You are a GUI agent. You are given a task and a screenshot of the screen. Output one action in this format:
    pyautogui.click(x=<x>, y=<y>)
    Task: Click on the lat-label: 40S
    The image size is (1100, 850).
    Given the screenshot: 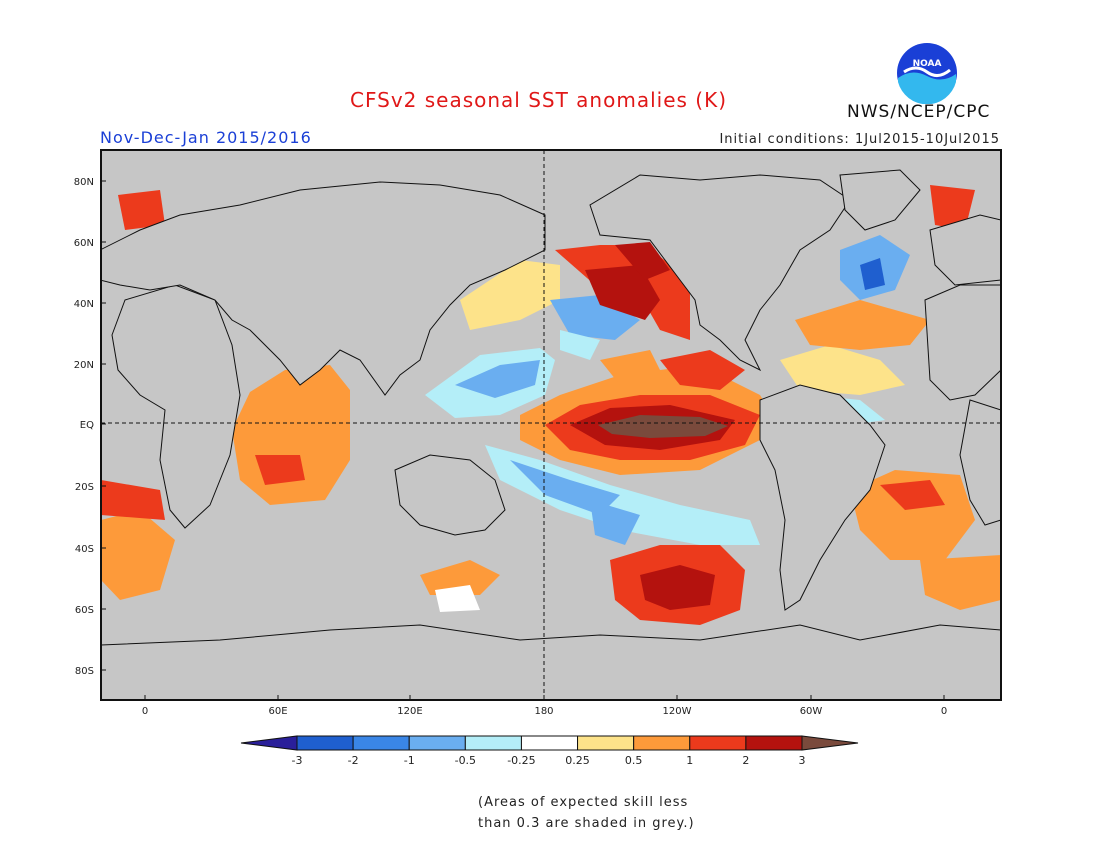 What is the action you would take?
    pyautogui.click(x=84, y=549)
    